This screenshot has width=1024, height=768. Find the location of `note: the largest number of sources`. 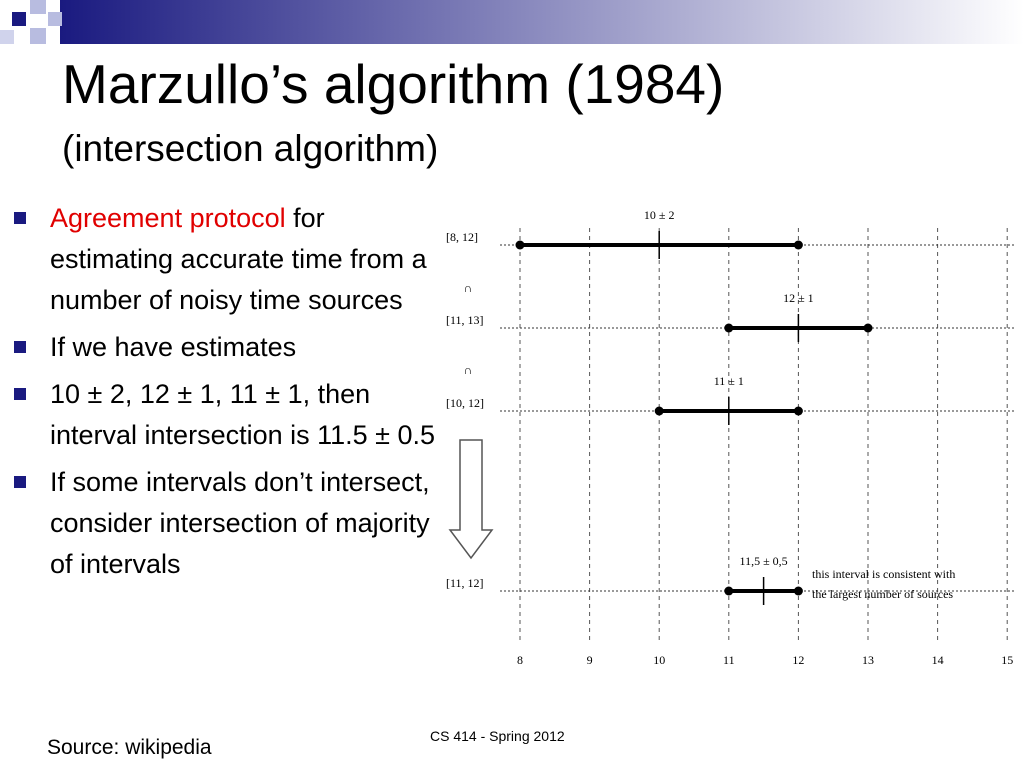

note: the largest number of sources is located at coordinates (882, 594).